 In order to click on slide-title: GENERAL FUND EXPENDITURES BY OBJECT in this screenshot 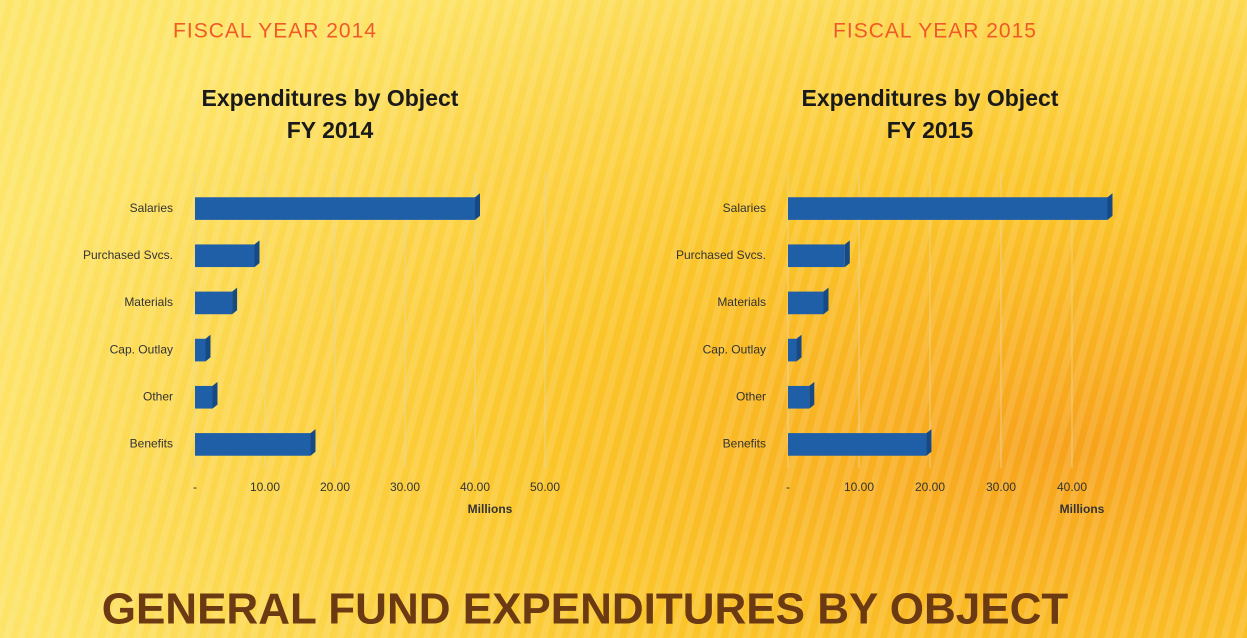, I will do `click(585, 609)`.